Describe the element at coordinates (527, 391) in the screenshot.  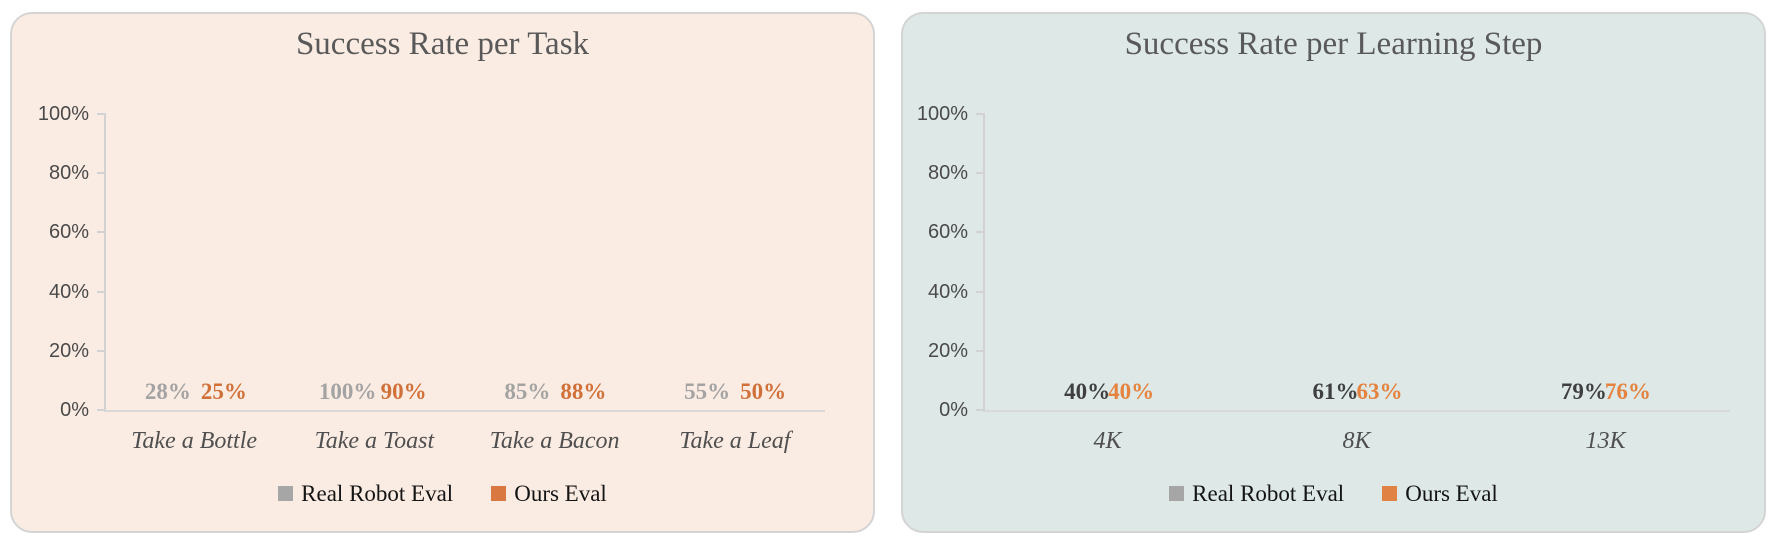
I see `bar-value-label: 85%` at that location.